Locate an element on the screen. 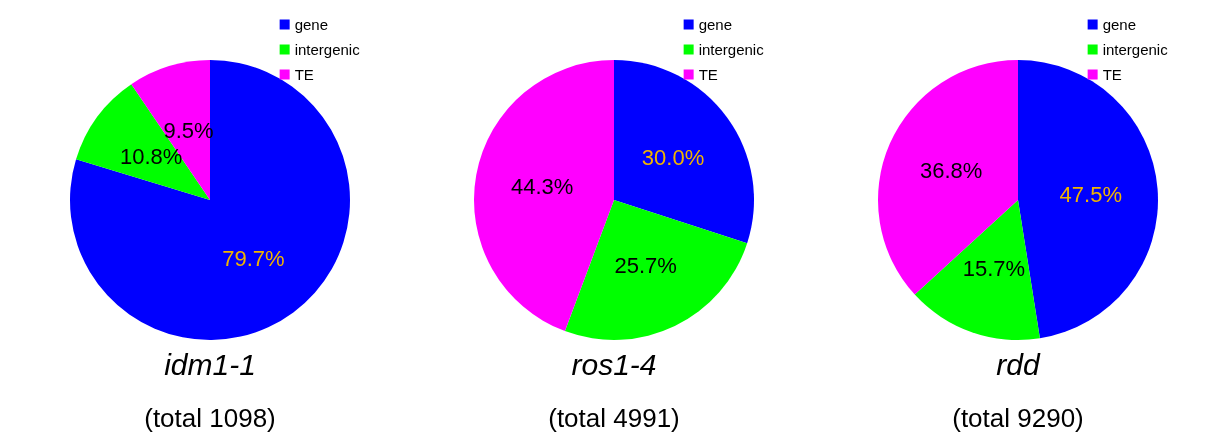 This screenshot has width=1228, height=438. text: (total 9290) is located at coordinates (1018, 418).